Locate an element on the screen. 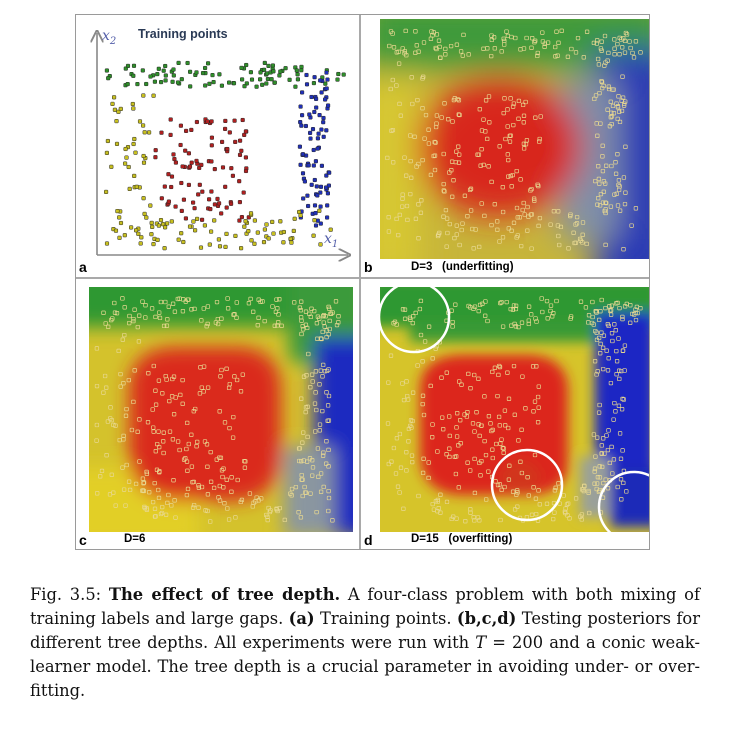 The image size is (730, 729). posterior-heatmap-d3 is located at coordinates (514, 139).